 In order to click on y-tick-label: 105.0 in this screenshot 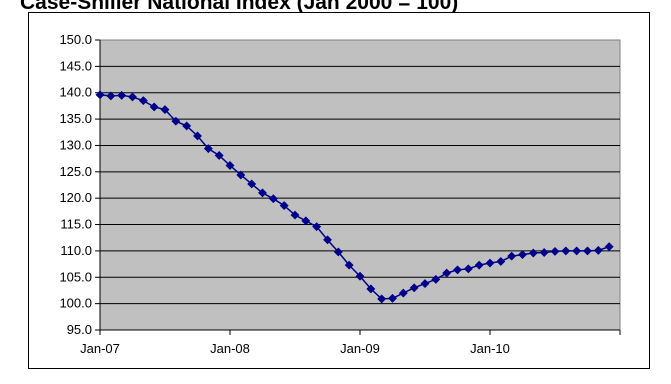, I will do `click(75, 276)`.